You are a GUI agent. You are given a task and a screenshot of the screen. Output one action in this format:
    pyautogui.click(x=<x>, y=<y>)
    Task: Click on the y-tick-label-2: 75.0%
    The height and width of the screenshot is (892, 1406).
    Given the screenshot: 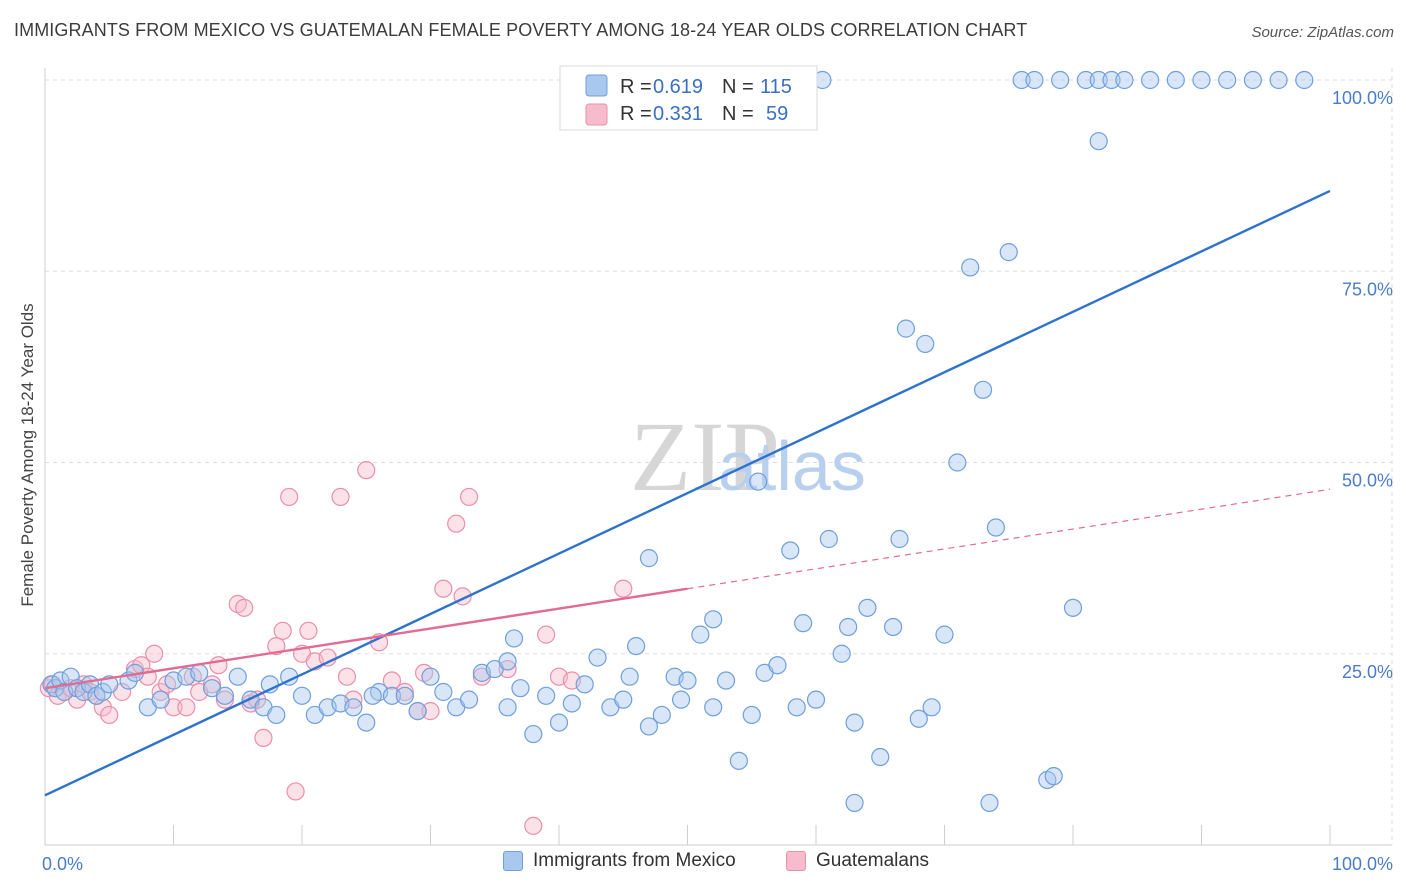 What is the action you would take?
    pyautogui.click(x=1367, y=289)
    